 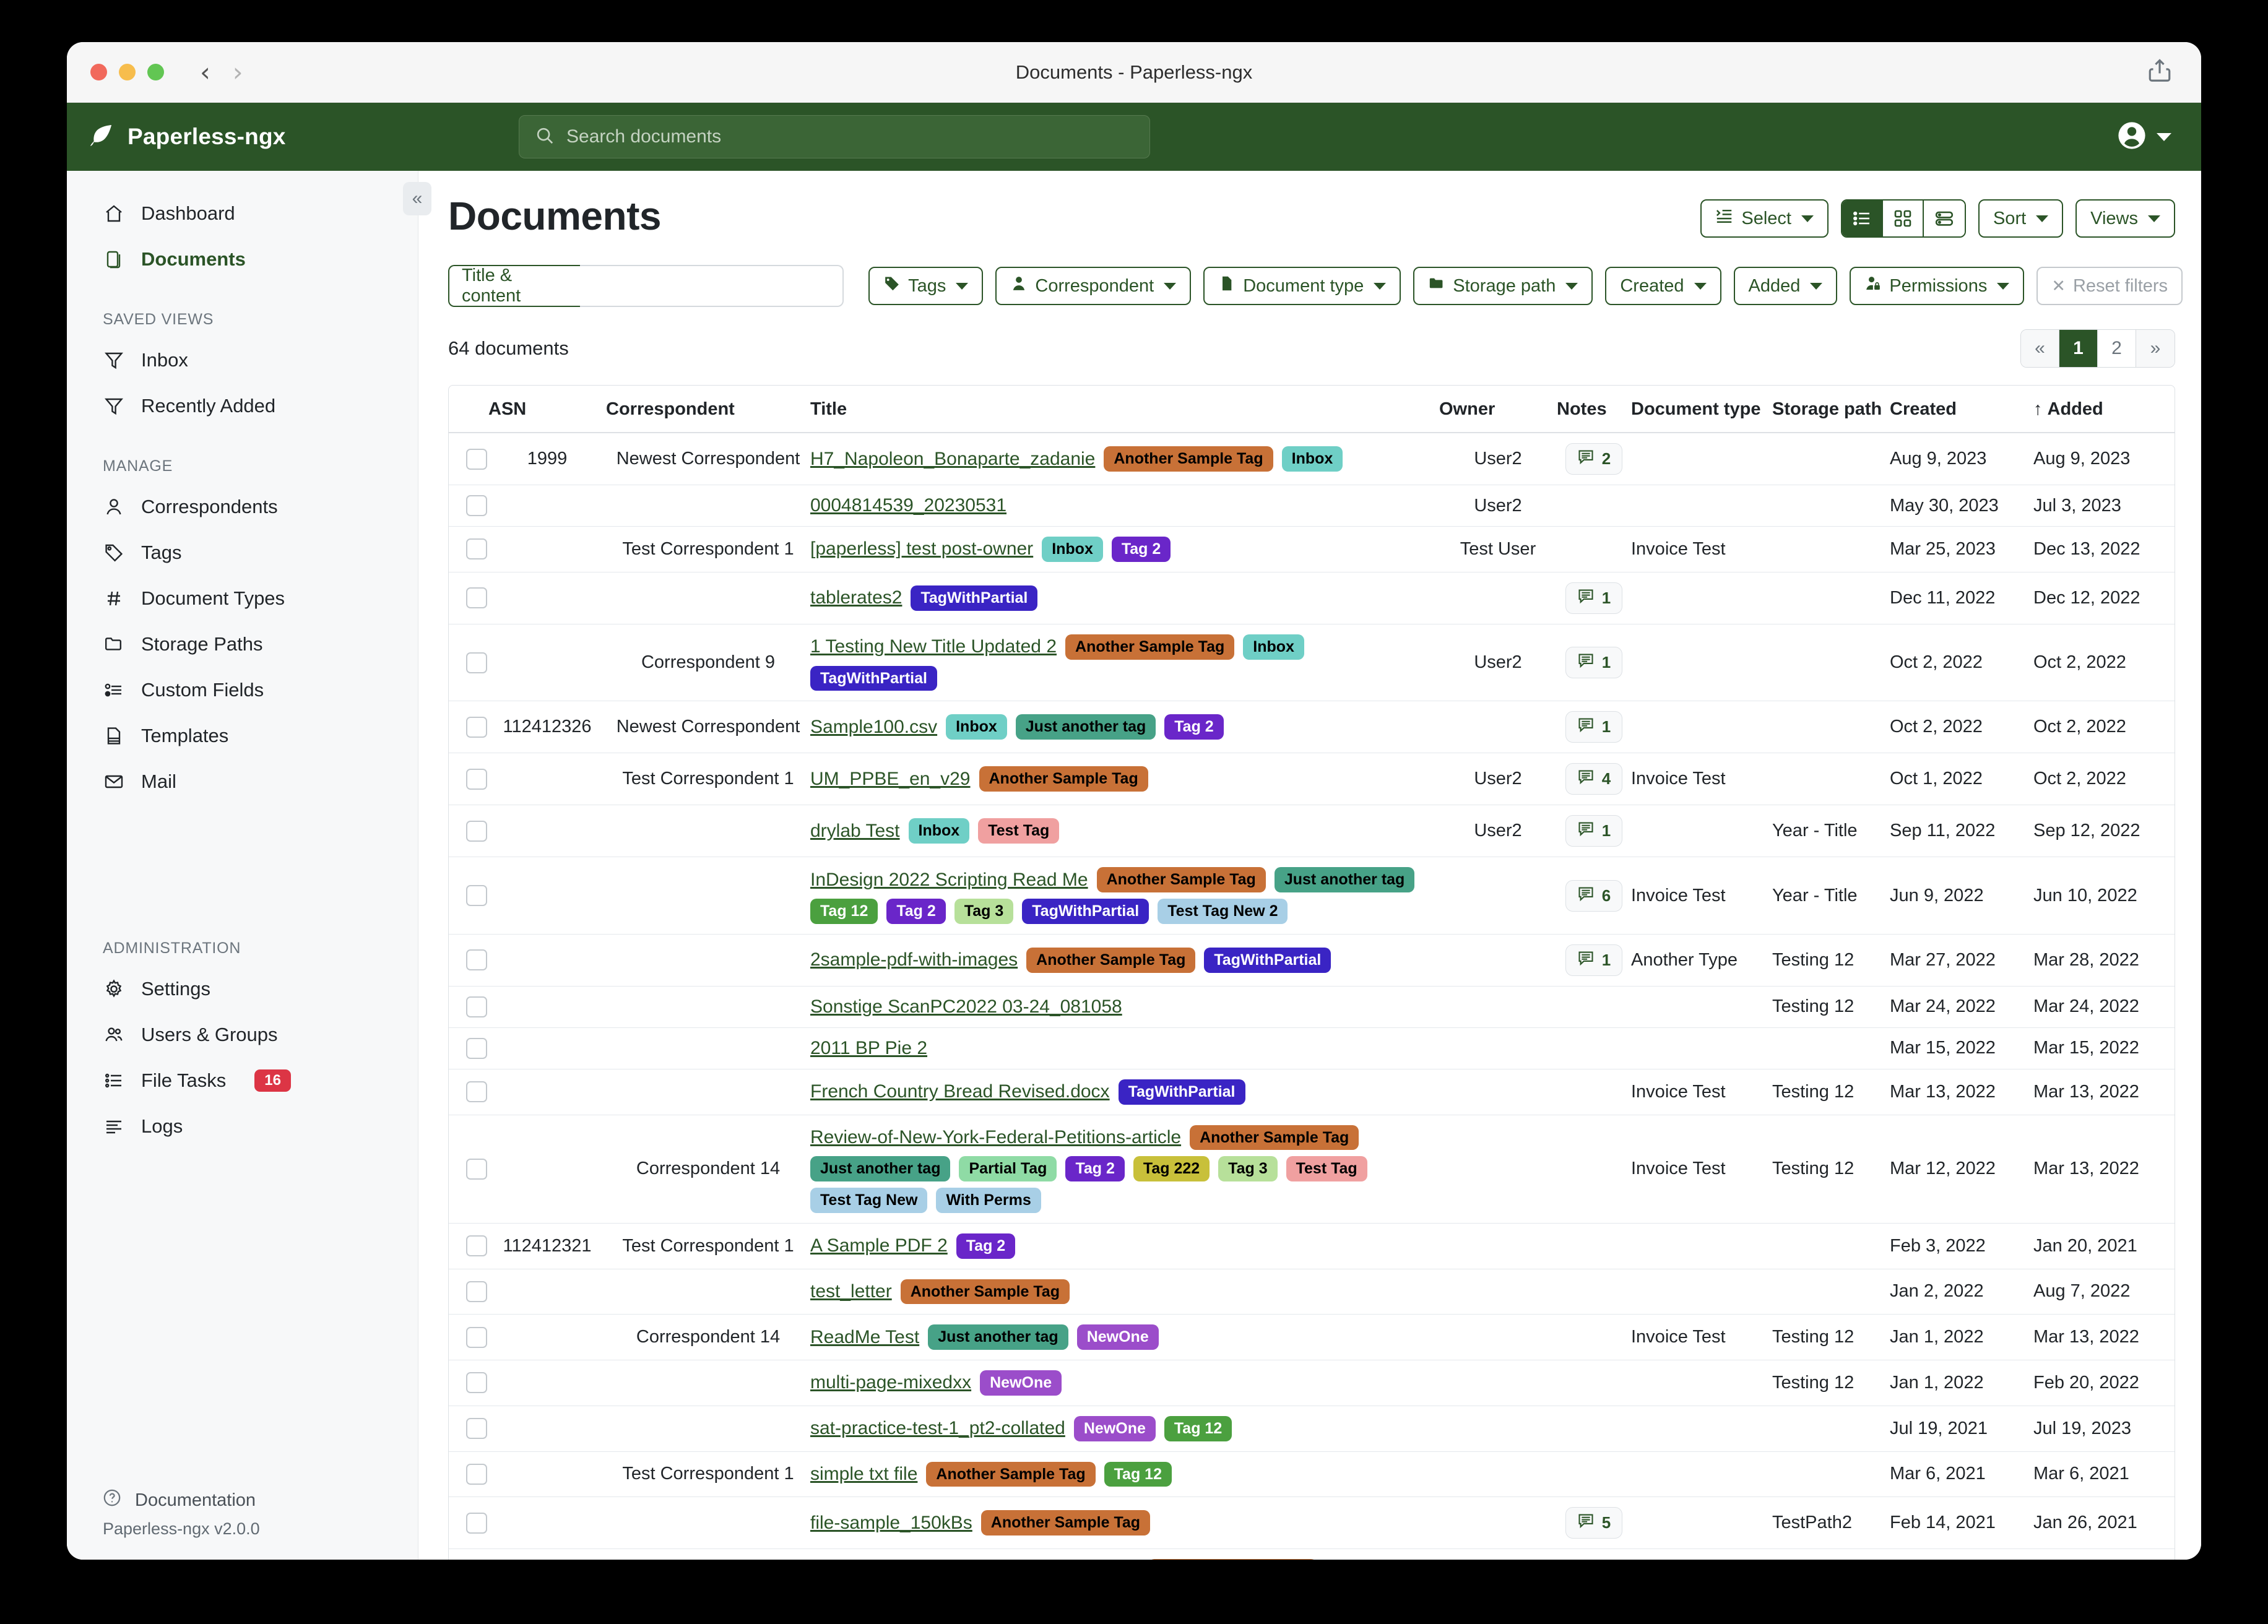 What do you see at coordinates (711, 286) in the screenshot?
I see `title-content-input` at bounding box center [711, 286].